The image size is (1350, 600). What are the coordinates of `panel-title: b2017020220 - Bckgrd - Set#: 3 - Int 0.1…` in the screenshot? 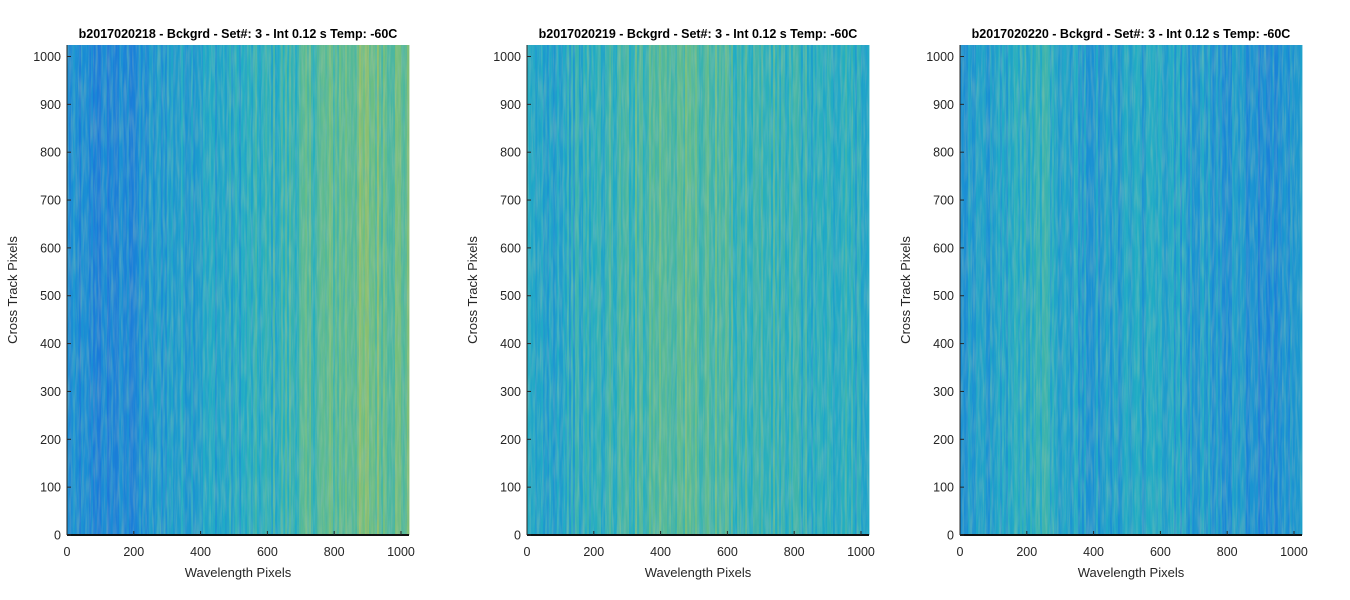 It's located at (1131, 34).